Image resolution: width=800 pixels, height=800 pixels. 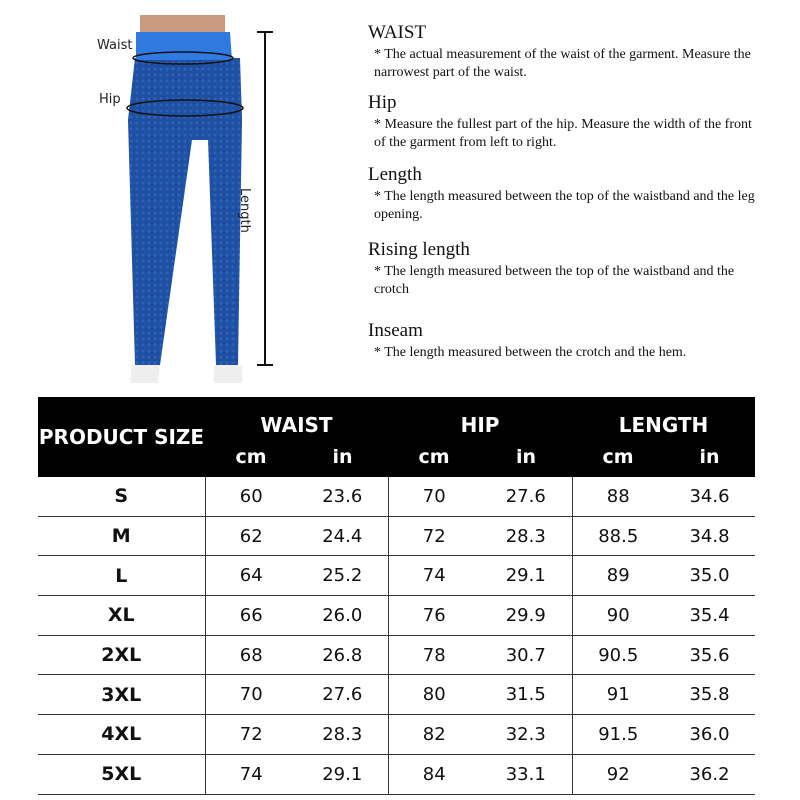 What do you see at coordinates (618, 536) in the screenshot?
I see `value-cell: 88.5` at bounding box center [618, 536].